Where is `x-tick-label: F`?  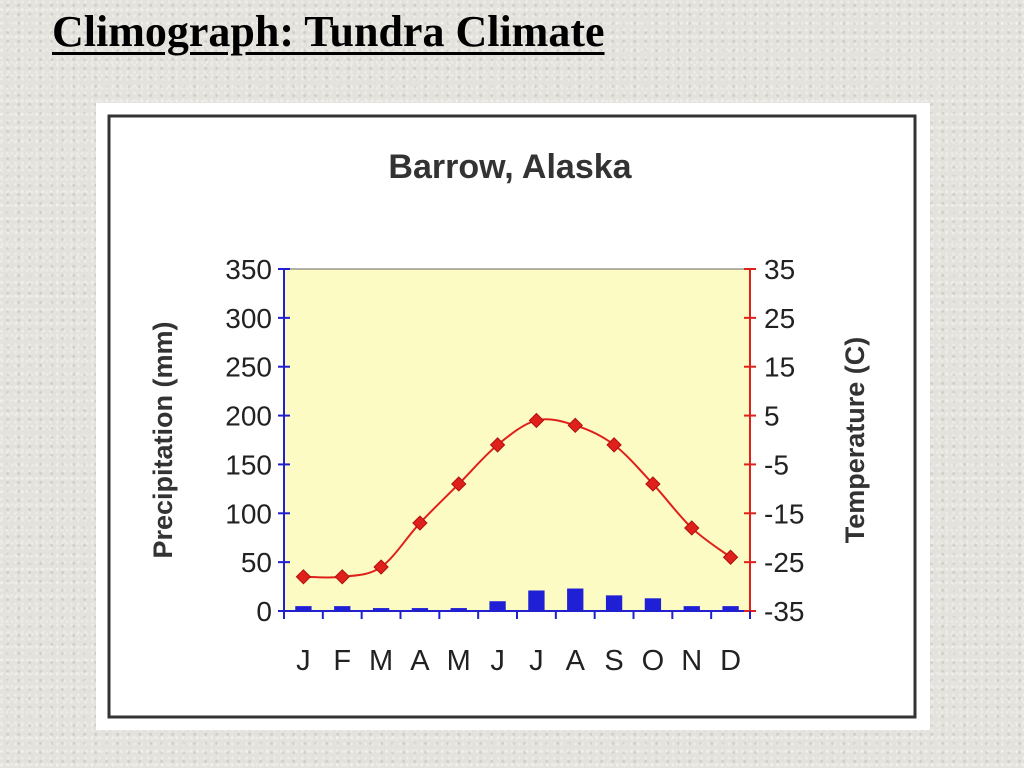
x-tick-label: F is located at coordinates (342, 661).